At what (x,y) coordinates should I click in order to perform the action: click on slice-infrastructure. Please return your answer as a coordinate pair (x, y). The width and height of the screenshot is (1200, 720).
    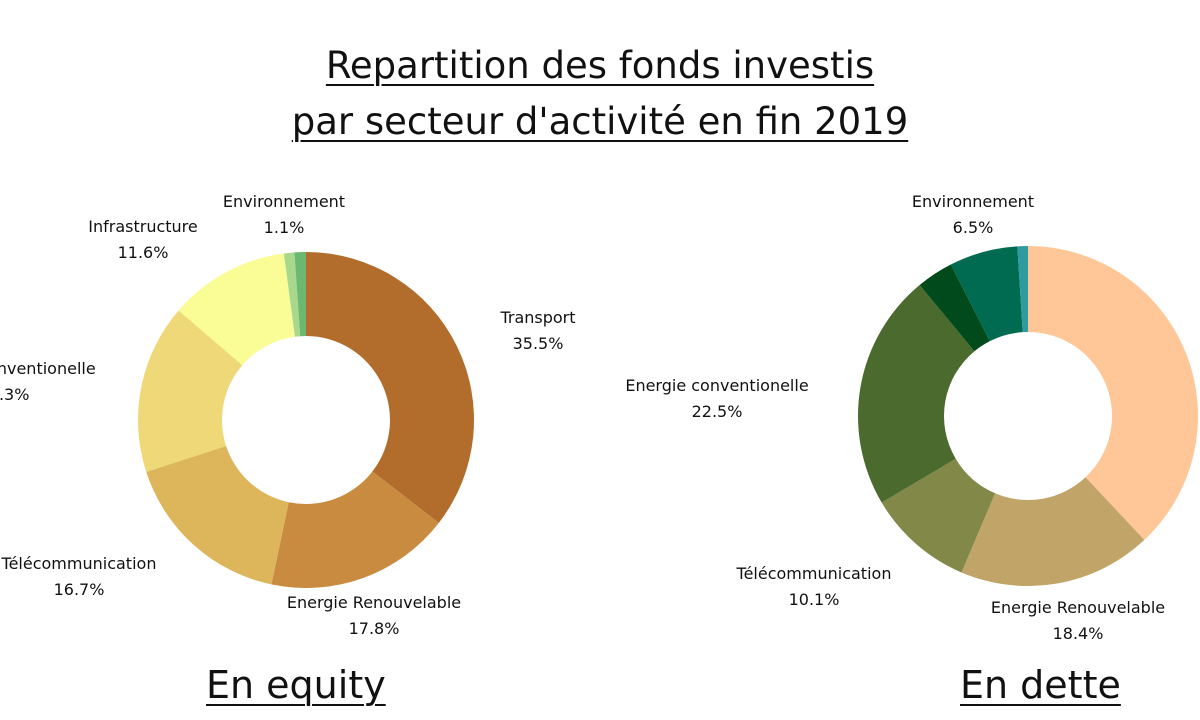
    Looking at the image, I should click on (236, 309).